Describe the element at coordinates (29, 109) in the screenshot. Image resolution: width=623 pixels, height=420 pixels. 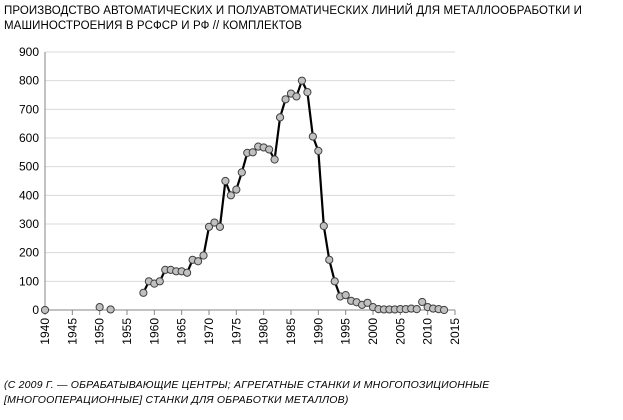
I see `y-tick-label: 700` at that location.